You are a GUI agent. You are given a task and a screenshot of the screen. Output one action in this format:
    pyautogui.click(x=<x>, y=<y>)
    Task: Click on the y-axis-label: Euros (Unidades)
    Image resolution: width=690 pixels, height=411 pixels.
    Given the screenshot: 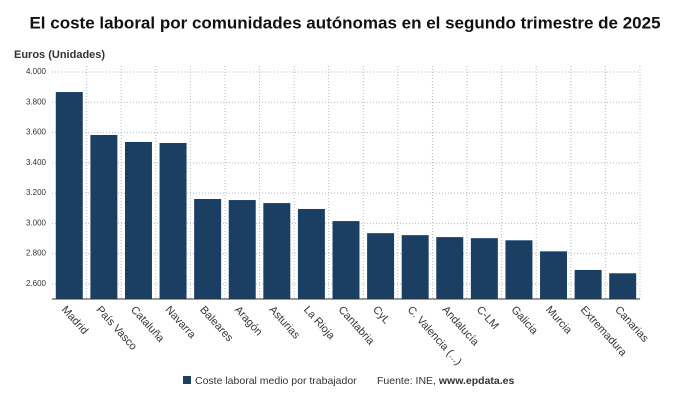 What is the action you would take?
    pyautogui.click(x=59, y=55)
    